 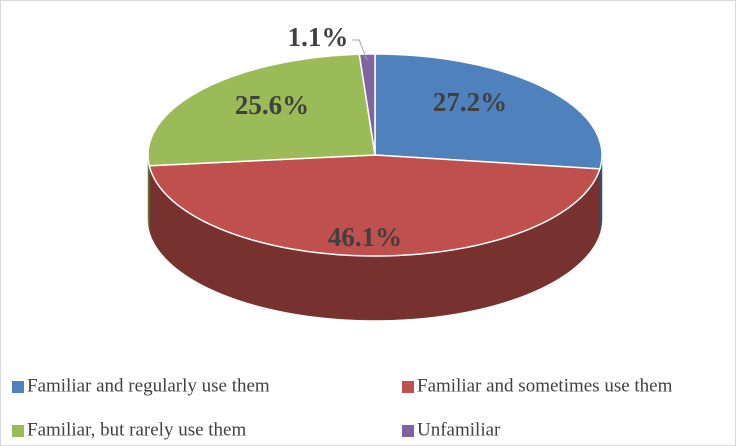 I want to click on legend-label: Familiar and sometimes use them, so click(x=545, y=385).